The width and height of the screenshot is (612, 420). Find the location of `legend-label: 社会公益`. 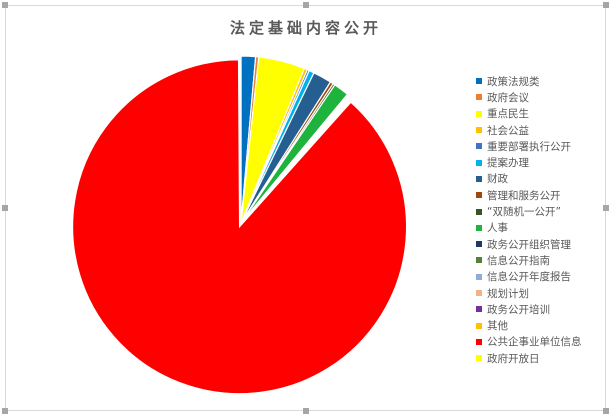

legend-label: 社会公益 is located at coordinates (508, 130).